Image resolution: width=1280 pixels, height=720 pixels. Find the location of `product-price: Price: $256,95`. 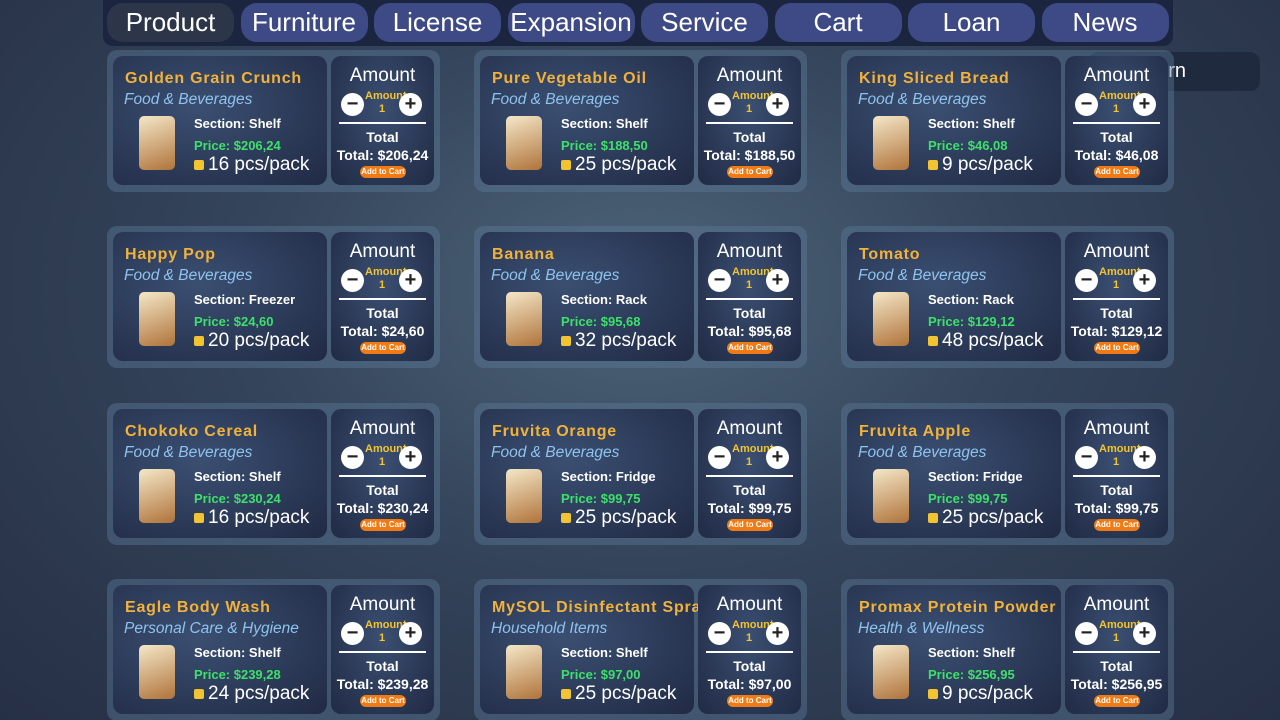

product-price: Price: $256,95 is located at coordinates (971, 674).